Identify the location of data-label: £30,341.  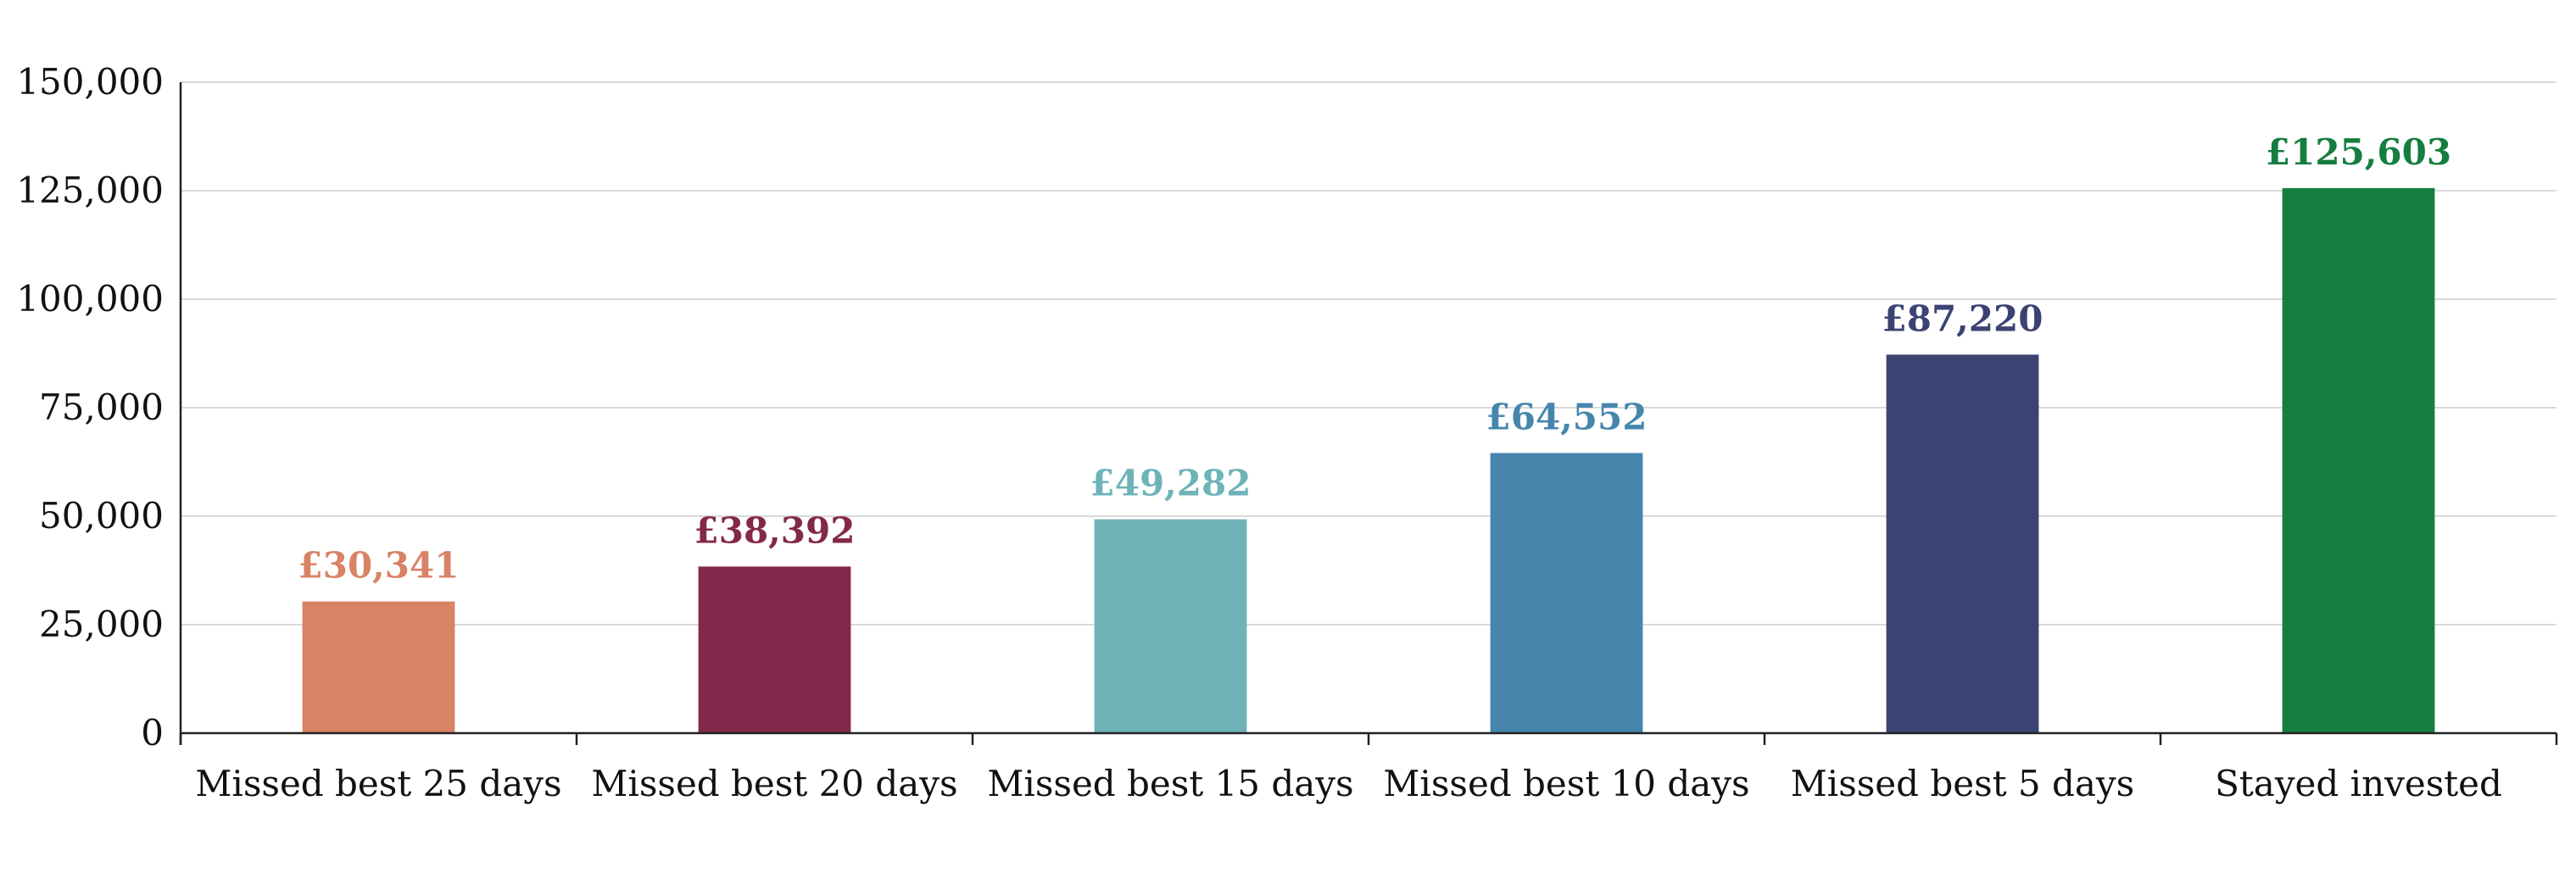
(379, 566).